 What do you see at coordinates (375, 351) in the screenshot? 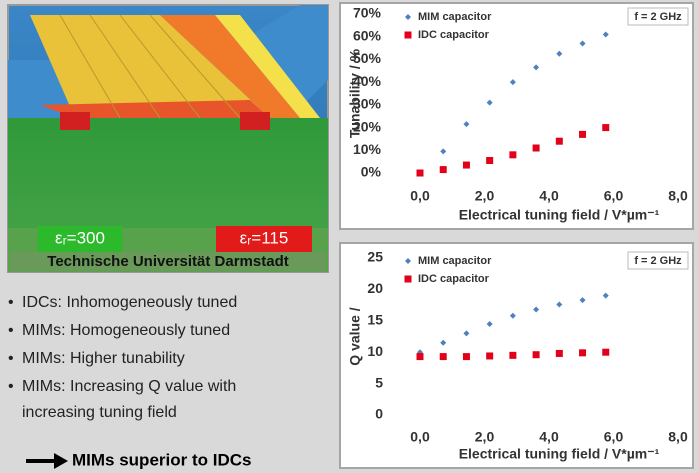
I see `y-tick-label: 10` at bounding box center [375, 351].